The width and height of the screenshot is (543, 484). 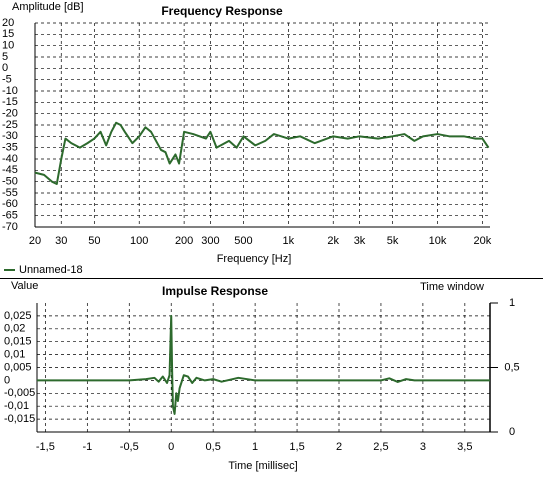 I want to click on x-tick-label: 3k, so click(x=360, y=241).